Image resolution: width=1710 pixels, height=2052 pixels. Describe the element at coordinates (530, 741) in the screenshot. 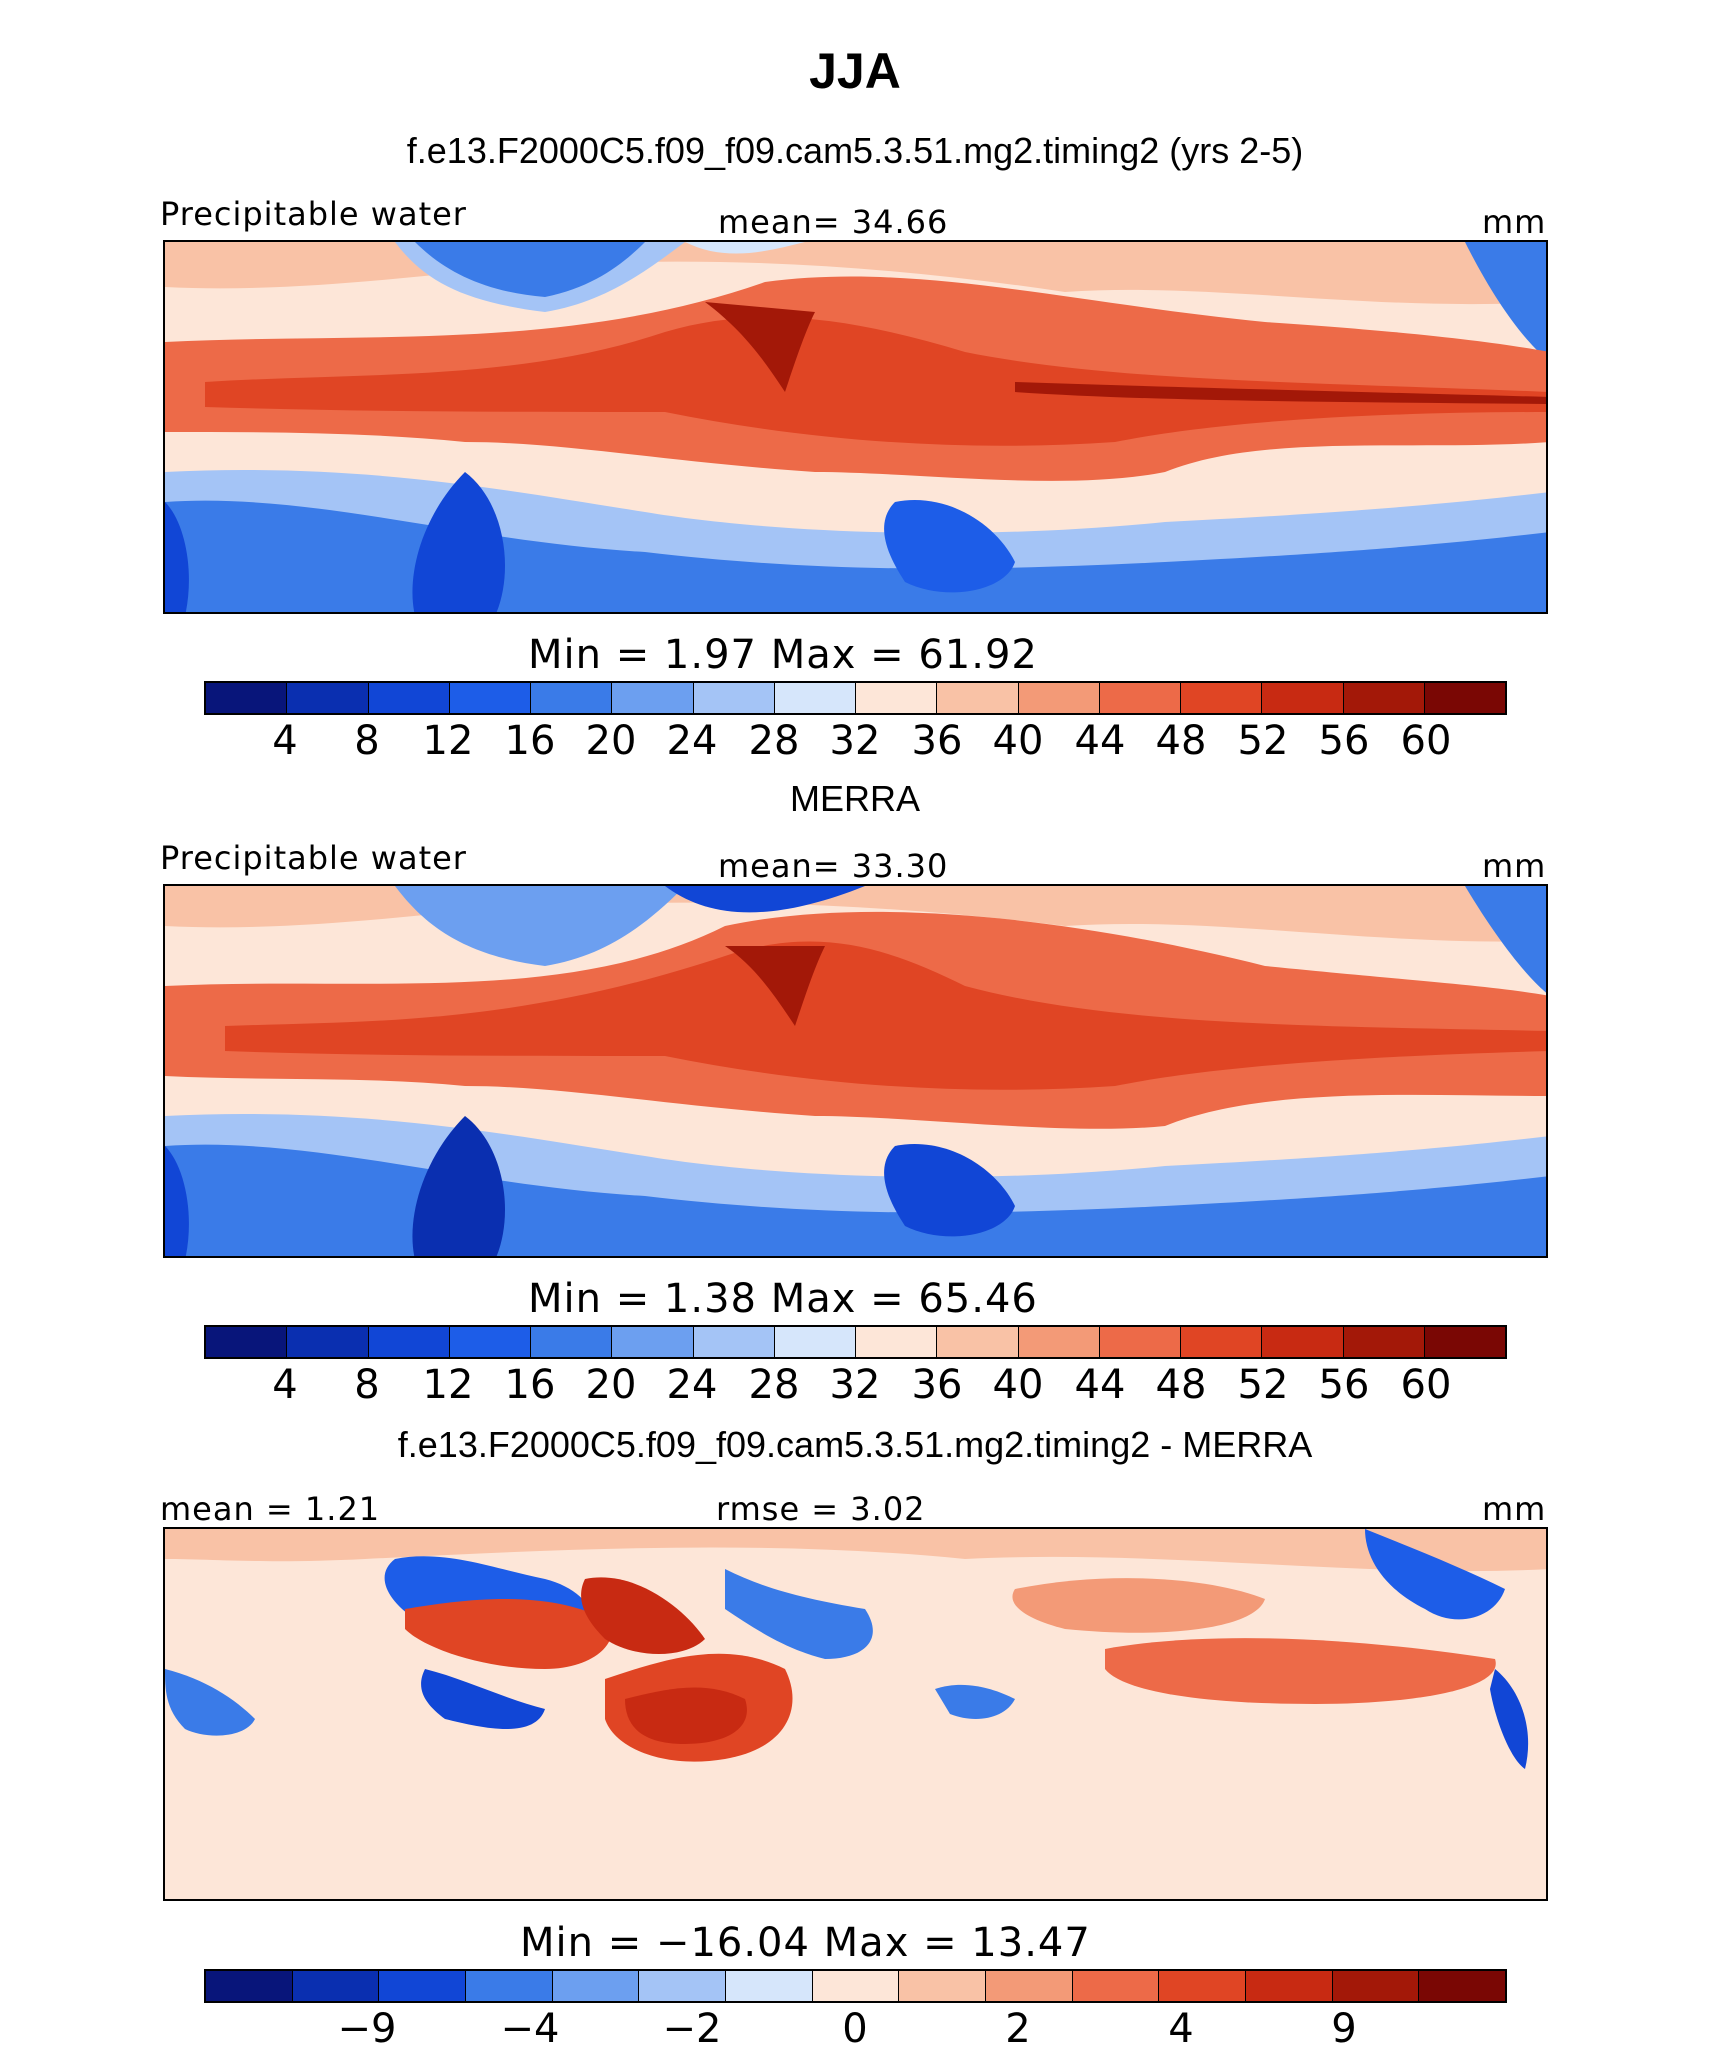

I see `panel-1-tick: 16` at that location.